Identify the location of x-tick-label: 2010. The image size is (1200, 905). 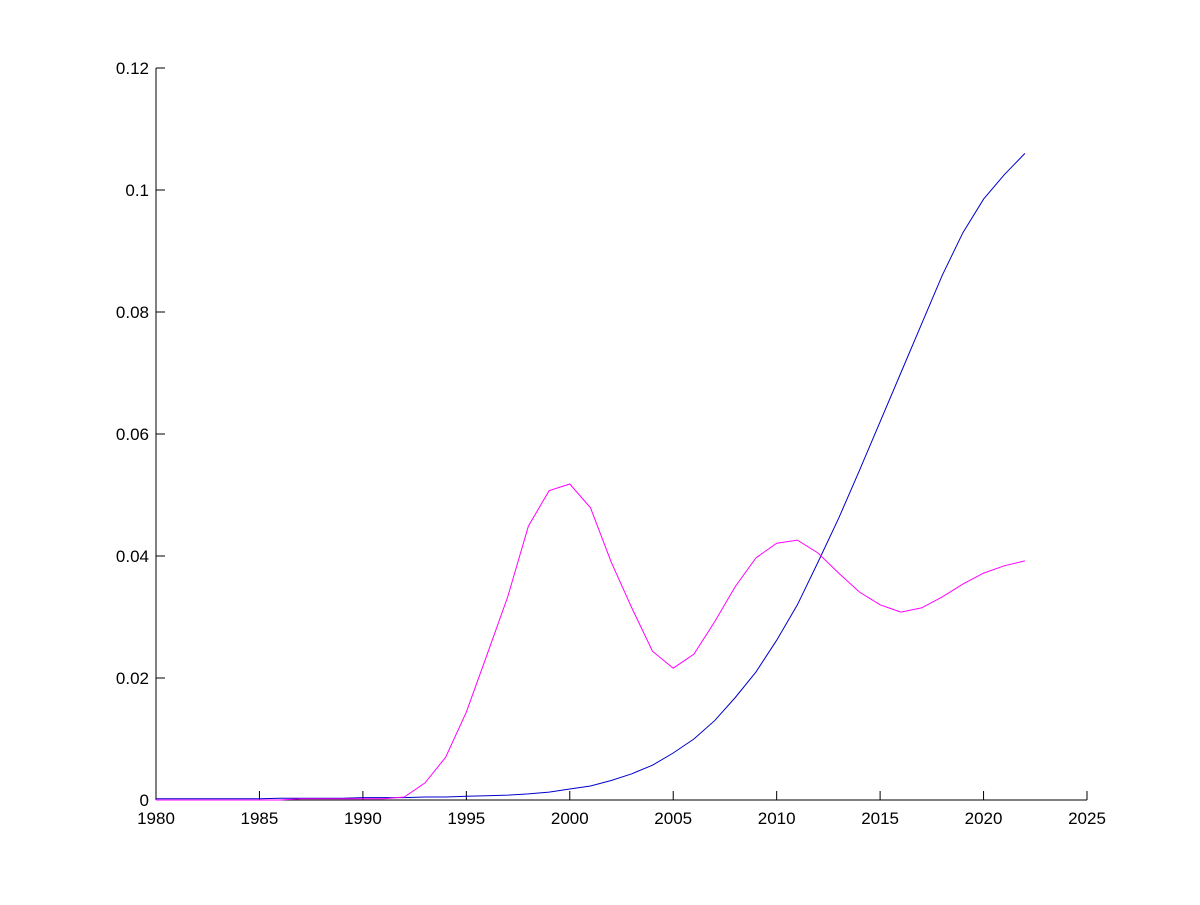
(777, 818).